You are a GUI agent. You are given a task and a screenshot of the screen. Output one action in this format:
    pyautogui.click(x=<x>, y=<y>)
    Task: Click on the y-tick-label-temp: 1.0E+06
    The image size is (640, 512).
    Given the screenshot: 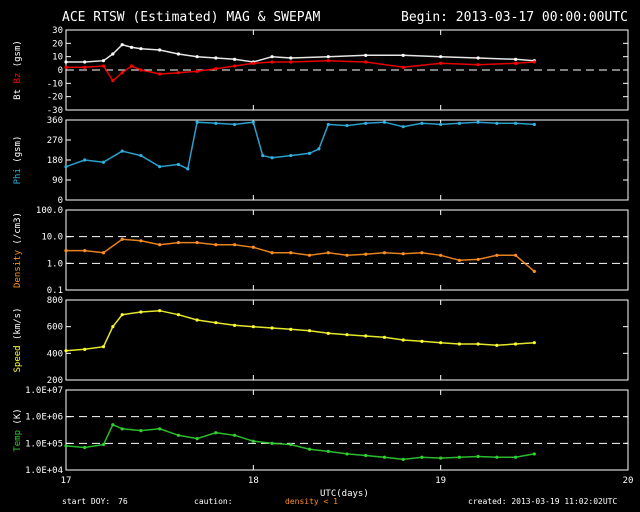 What is the action you would take?
    pyautogui.click(x=44, y=418)
    